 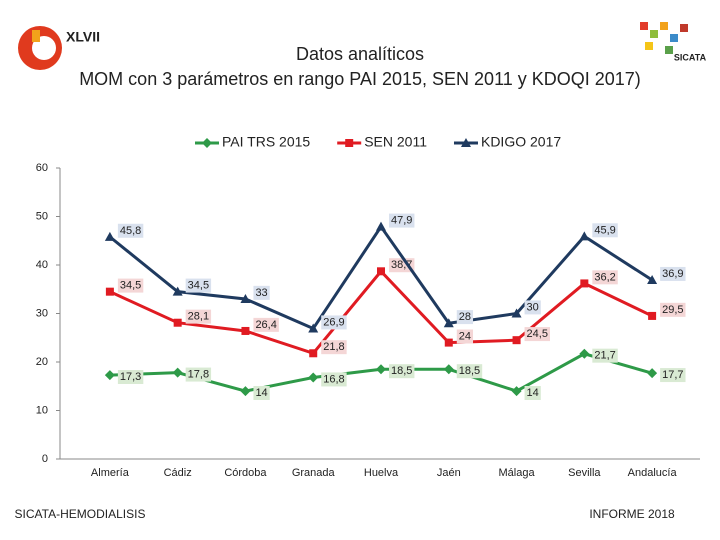 I want to click on value-label: 17,7, so click(x=672, y=375).